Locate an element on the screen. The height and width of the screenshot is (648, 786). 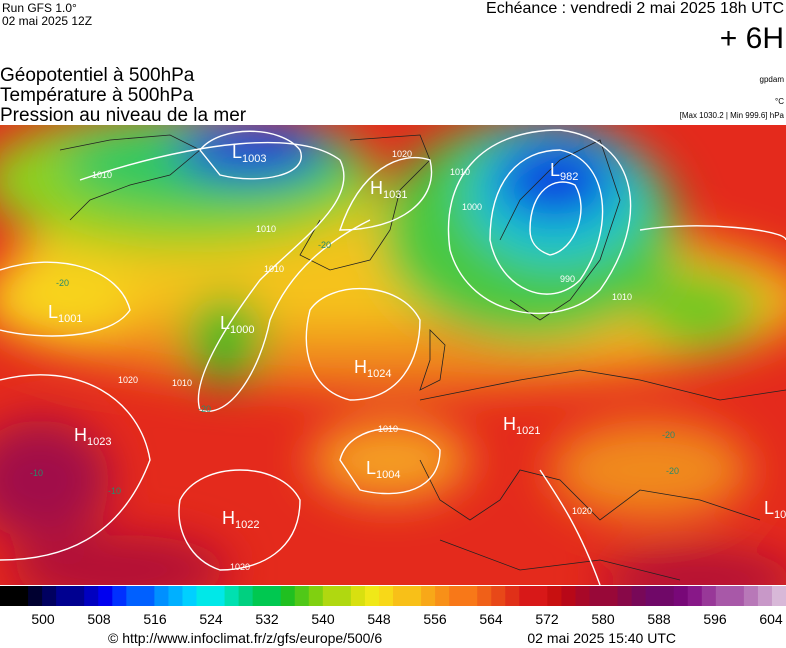
center-value: 1023 is located at coordinates (99, 442).